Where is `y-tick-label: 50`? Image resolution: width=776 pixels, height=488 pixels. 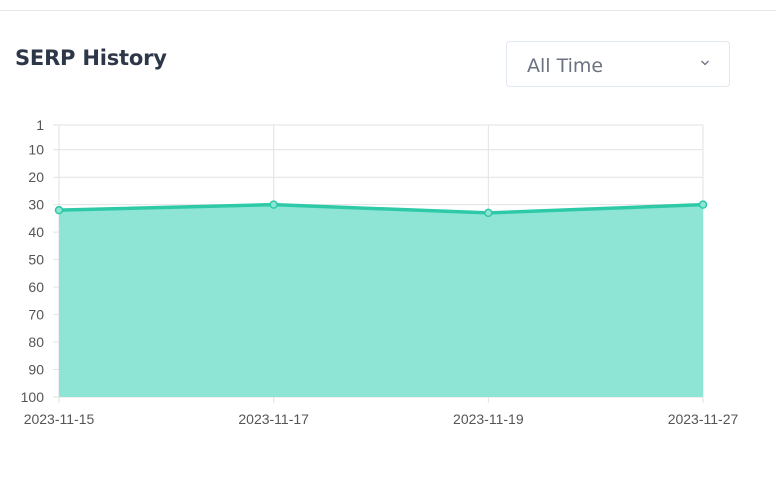
y-tick-label: 50 is located at coordinates (36, 260).